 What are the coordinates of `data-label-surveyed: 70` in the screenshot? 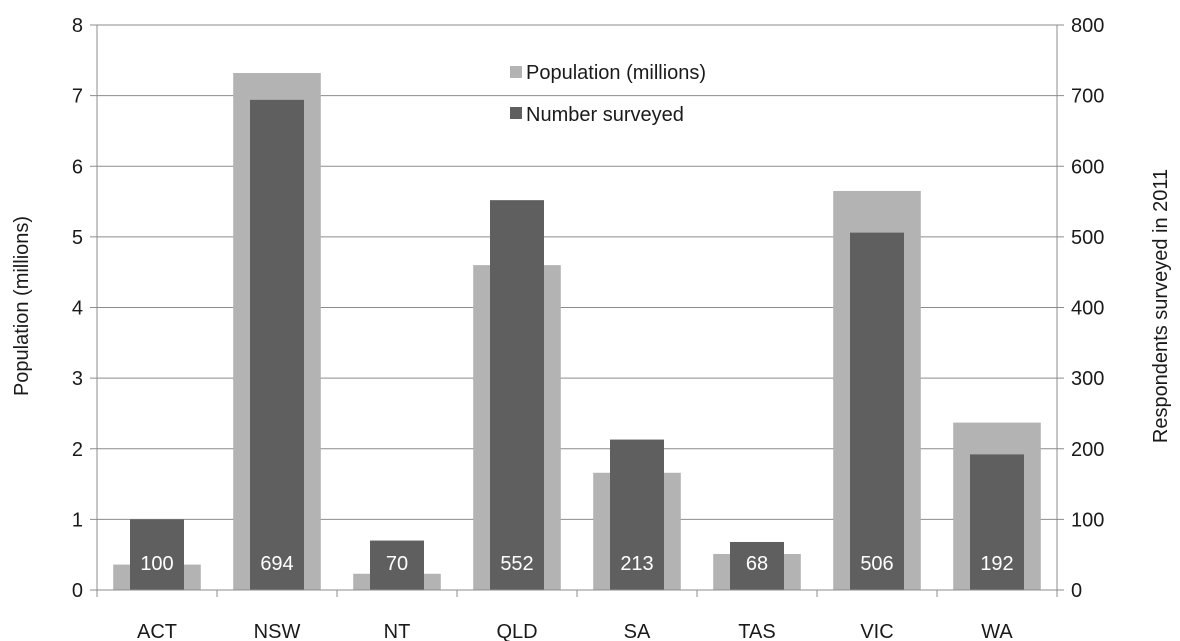 It's located at (397, 564).